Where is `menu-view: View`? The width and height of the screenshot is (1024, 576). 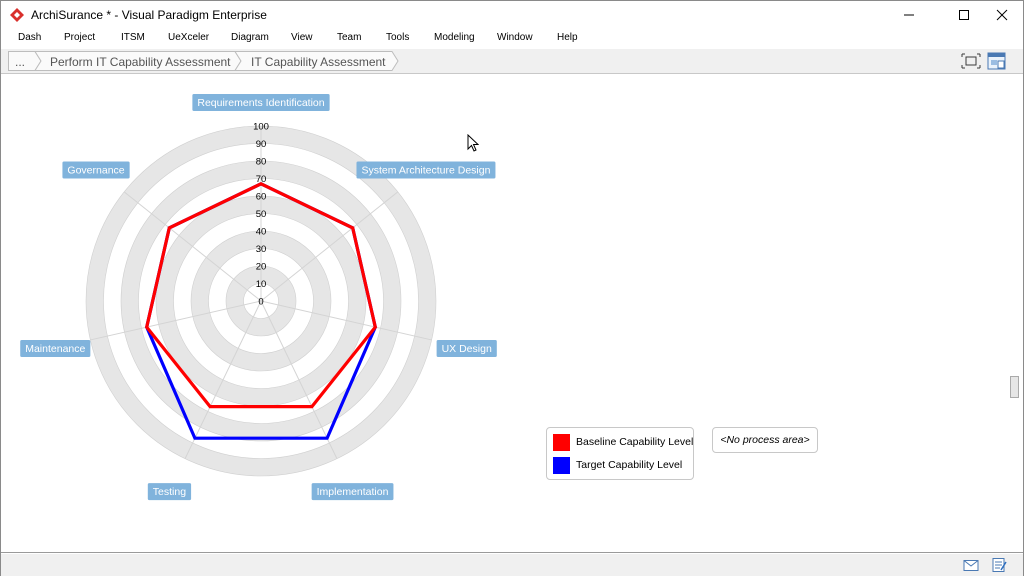 menu-view: View is located at coordinates (302, 37).